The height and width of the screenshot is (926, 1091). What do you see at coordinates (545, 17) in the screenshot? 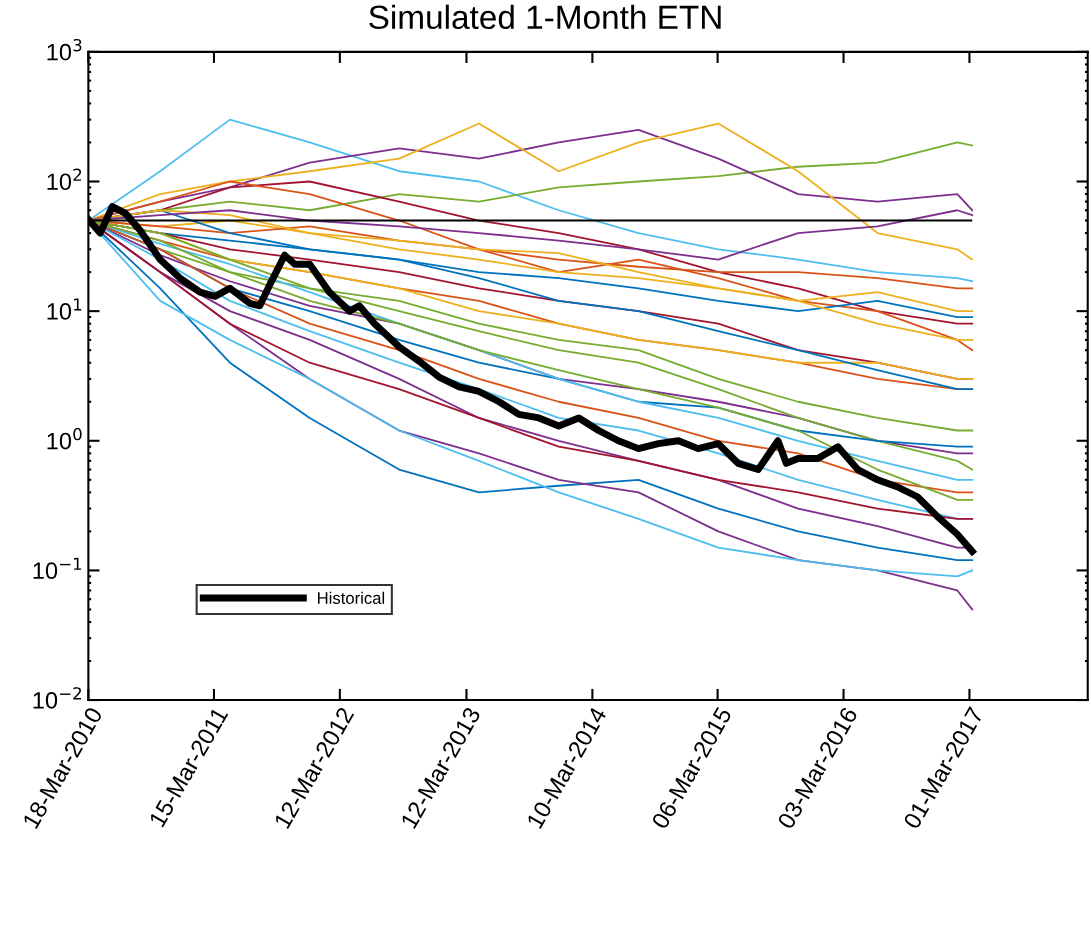
I see `chart-title: Simulated 1-Month ETN` at bounding box center [545, 17].